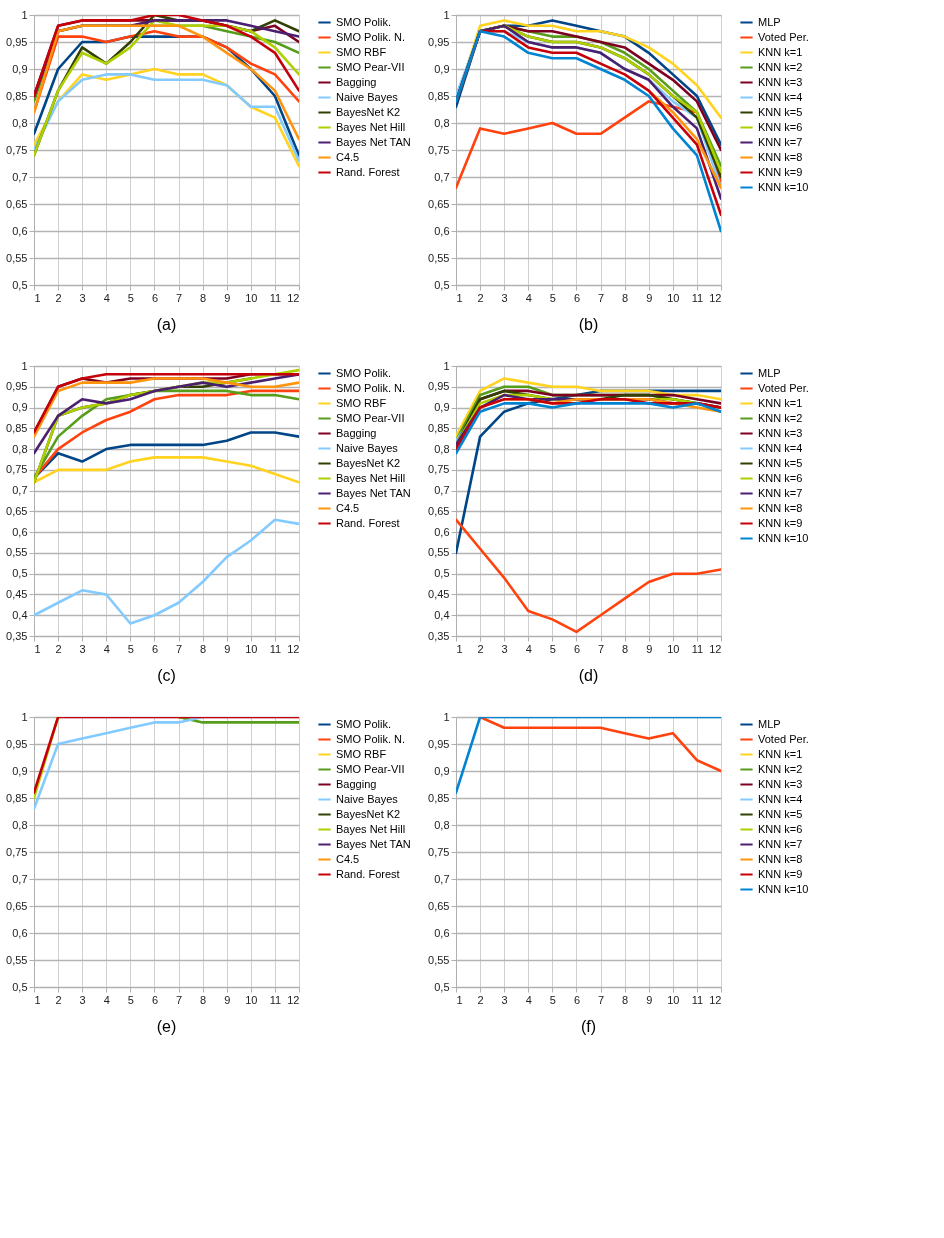 Image resolution: width=944 pixels, height=1238 pixels. What do you see at coordinates (348, 156) in the screenshot?
I see `legend-label: C4.5` at bounding box center [348, 156].